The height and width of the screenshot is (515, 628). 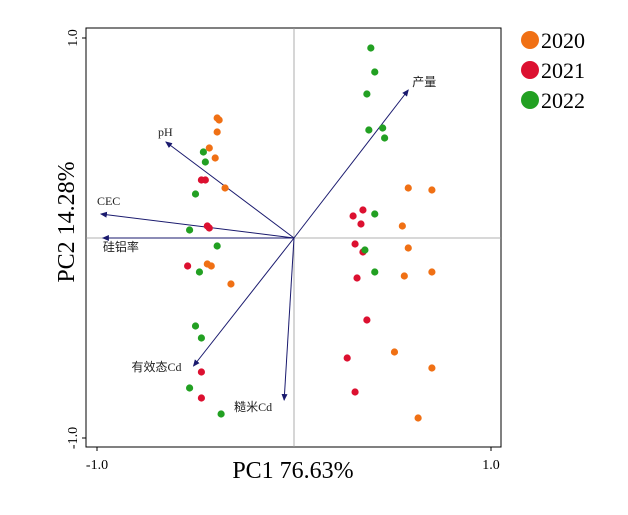 I want to click on legend-marker-2020, so click(x=530, y=40).